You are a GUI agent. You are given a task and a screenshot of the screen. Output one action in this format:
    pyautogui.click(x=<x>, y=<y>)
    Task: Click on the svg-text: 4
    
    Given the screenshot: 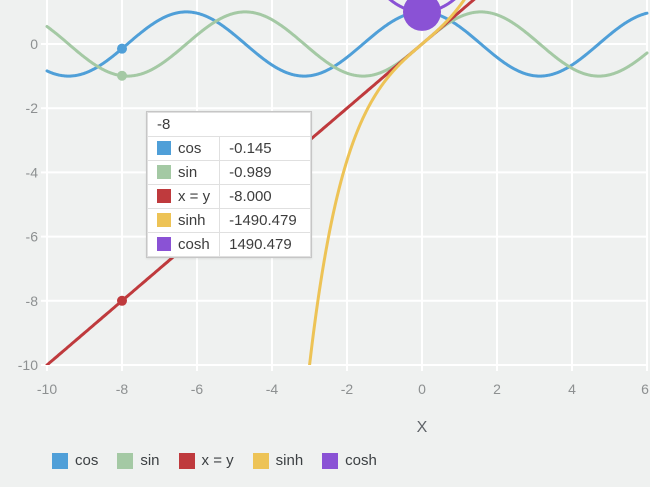 What is the action you would take?
    pyautogui.click(x=572, y=389)
    